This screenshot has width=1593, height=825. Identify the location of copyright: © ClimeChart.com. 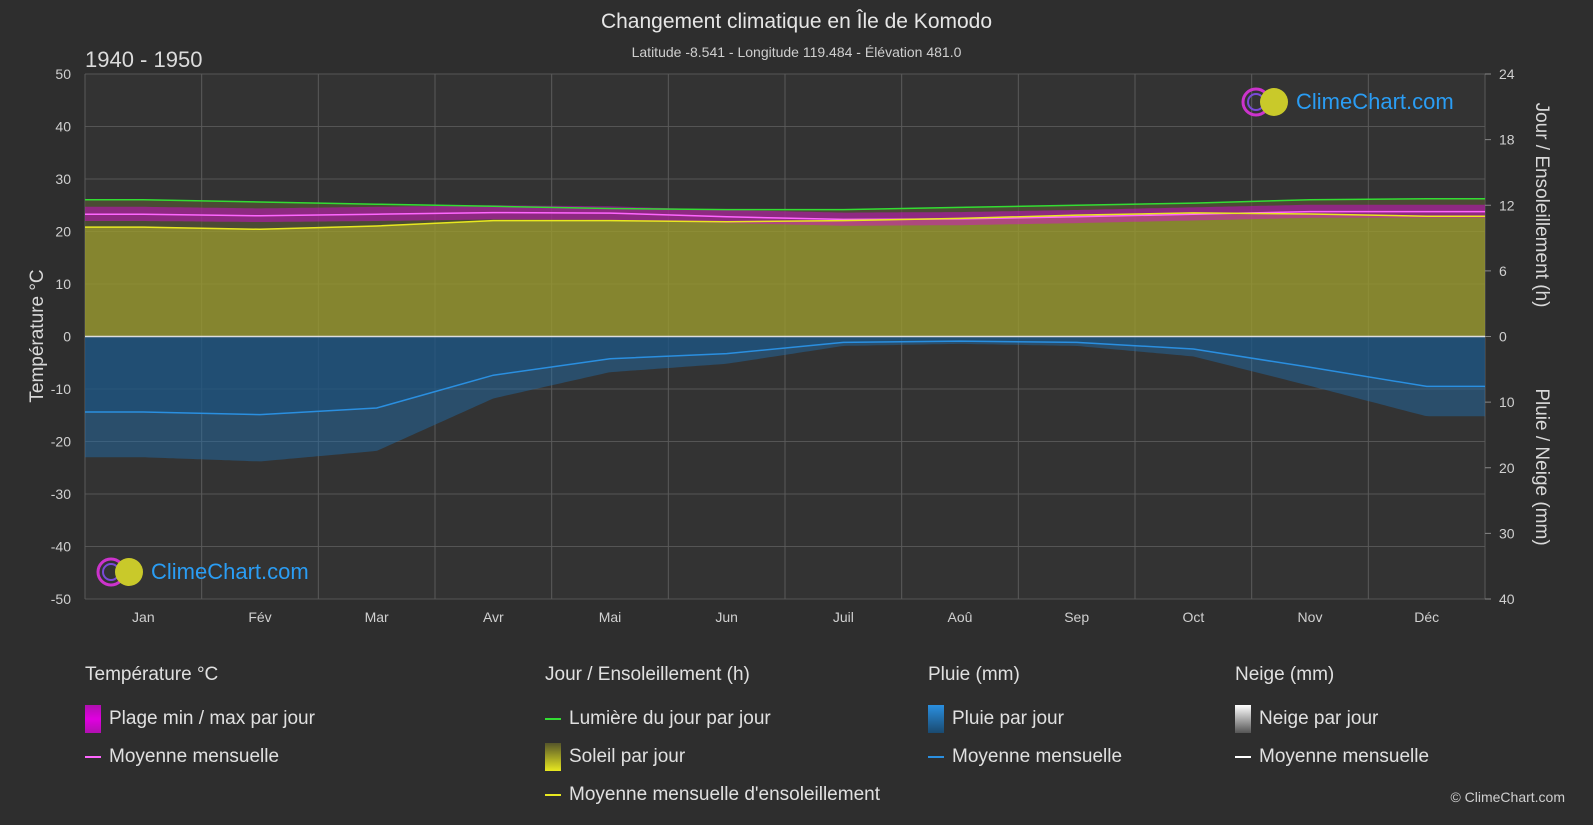
(1507, 797).